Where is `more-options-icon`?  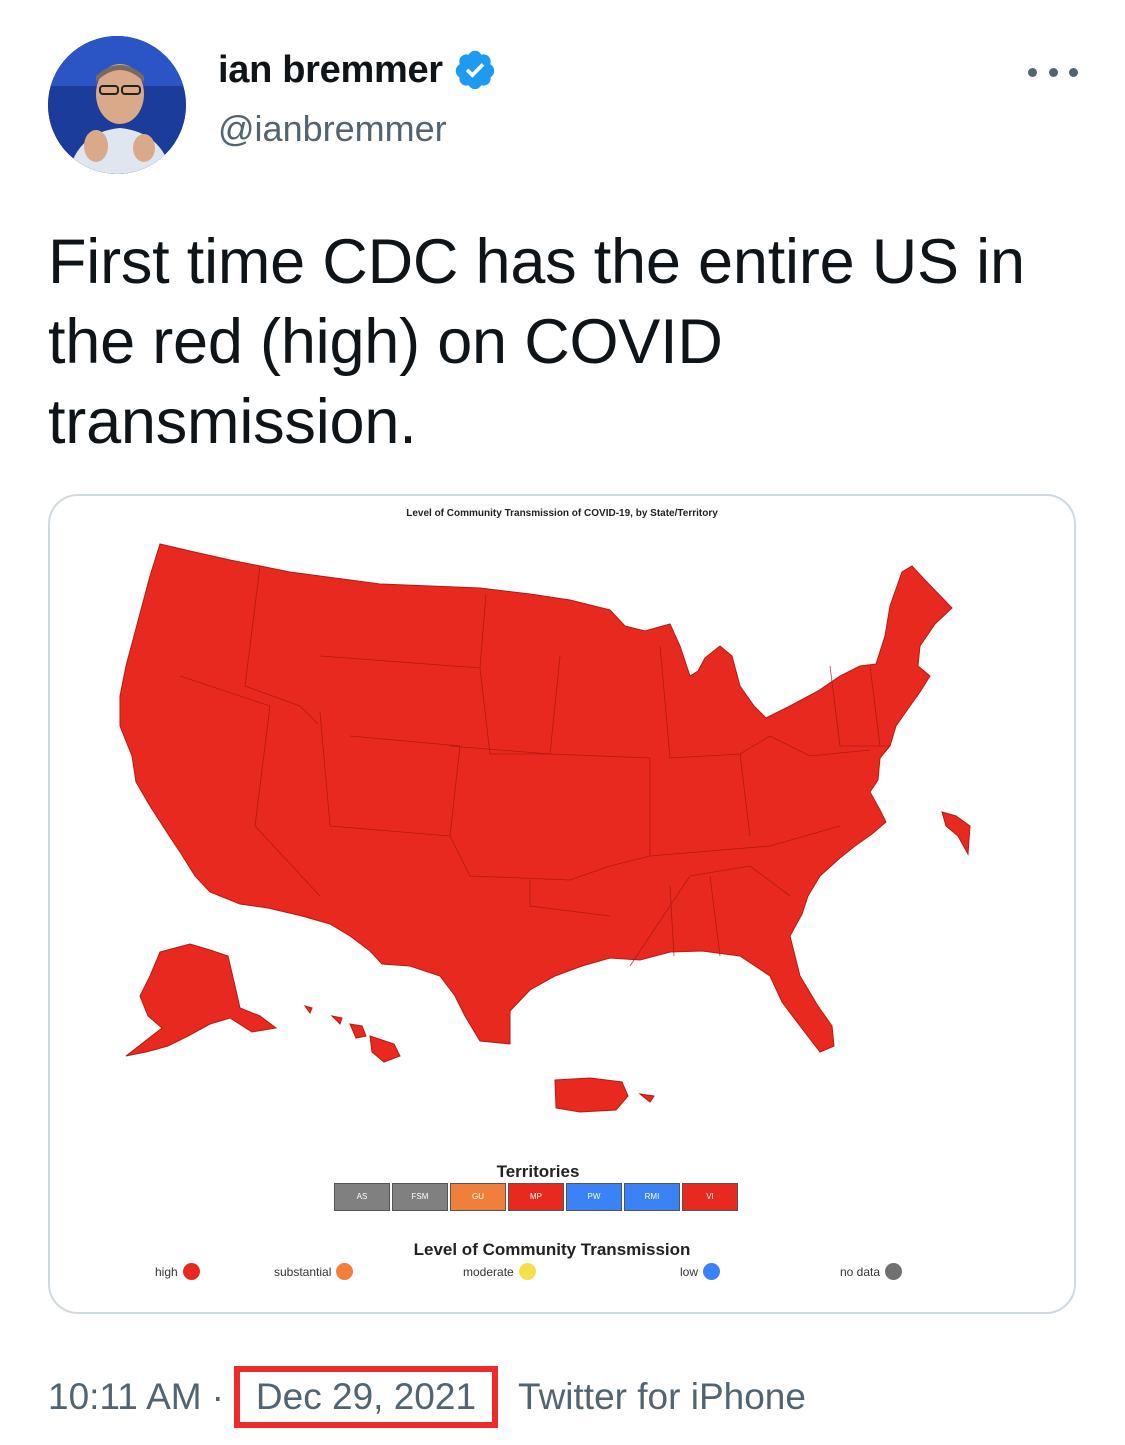
more-options-icon is located at coordinates (1053, 72).